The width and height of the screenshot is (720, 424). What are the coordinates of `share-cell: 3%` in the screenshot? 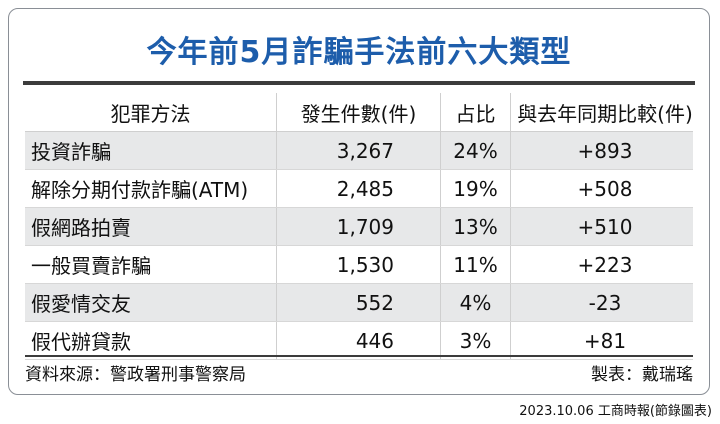 It's located at (476, 340).